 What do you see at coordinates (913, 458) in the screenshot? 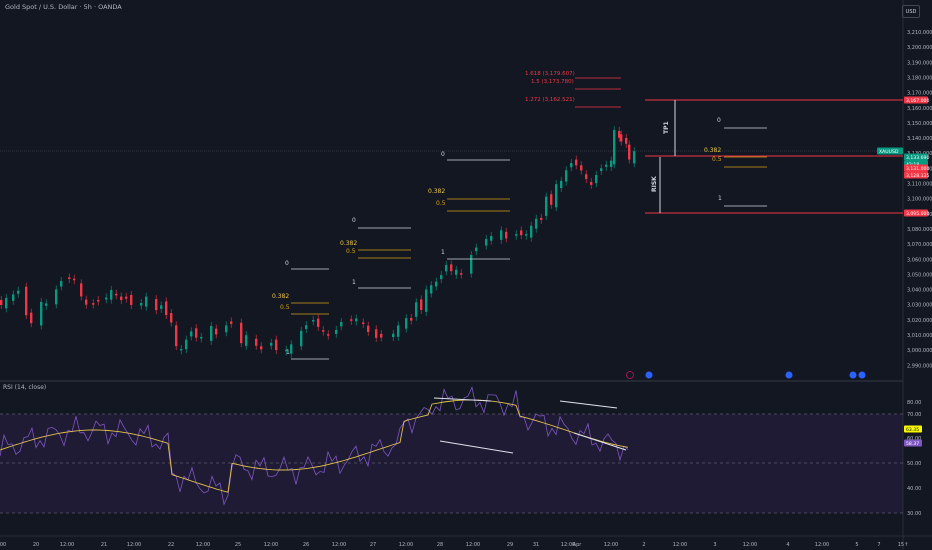
I see `rsi-axis: 80.00 70.00 60.00 50.00 40.00 30.00 63.35 58.37` at bounding box center [913, 458].